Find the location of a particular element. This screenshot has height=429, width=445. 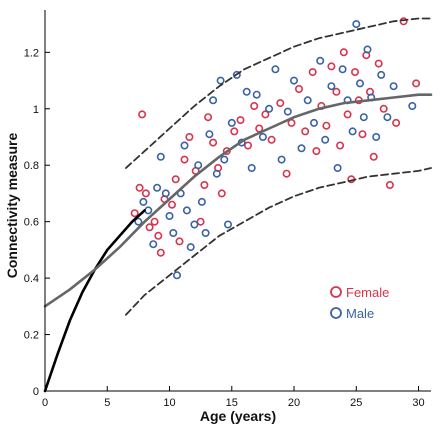

y-tick-label: 1.2 is located at coordinates (31, 53).